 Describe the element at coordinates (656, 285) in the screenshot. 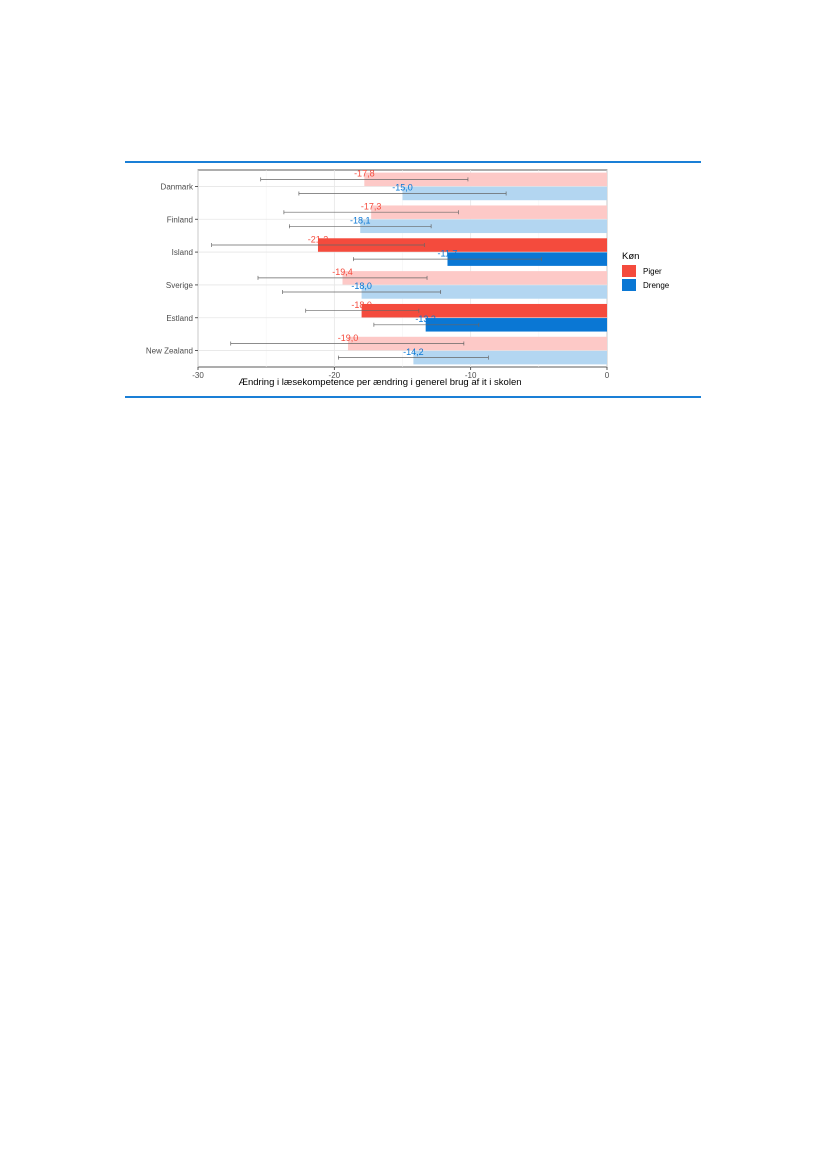

I see `legend-label-drenge: Drenge` at that location.